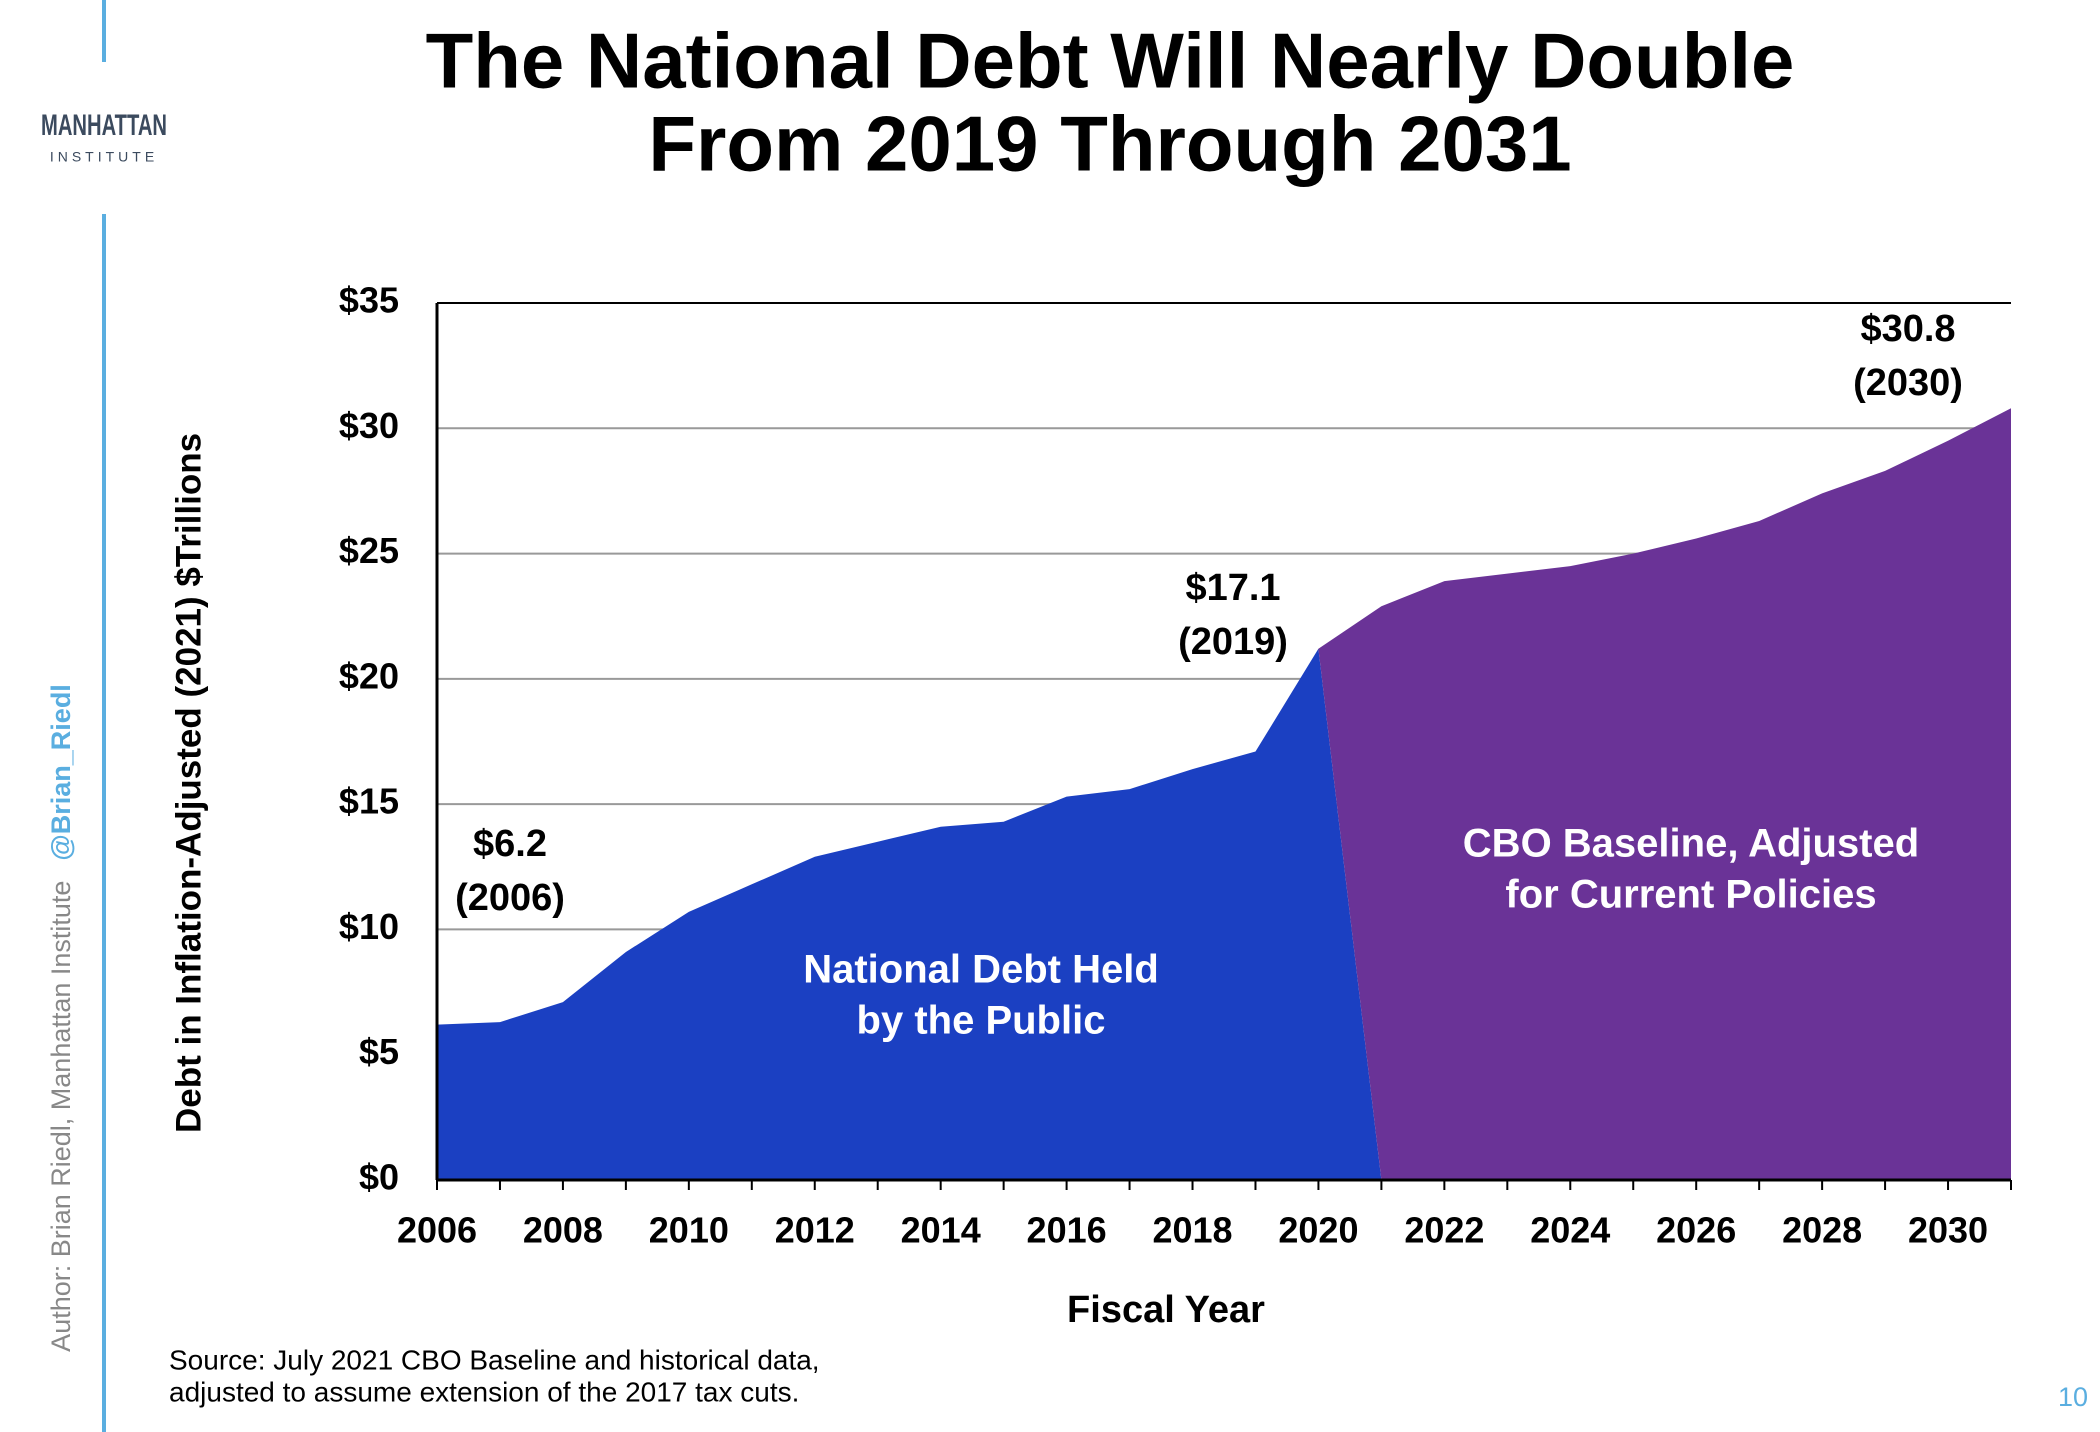 The width and height of the screenshot is (2100, 1432). I want to click on annotation: (2006), so click(510, 898).